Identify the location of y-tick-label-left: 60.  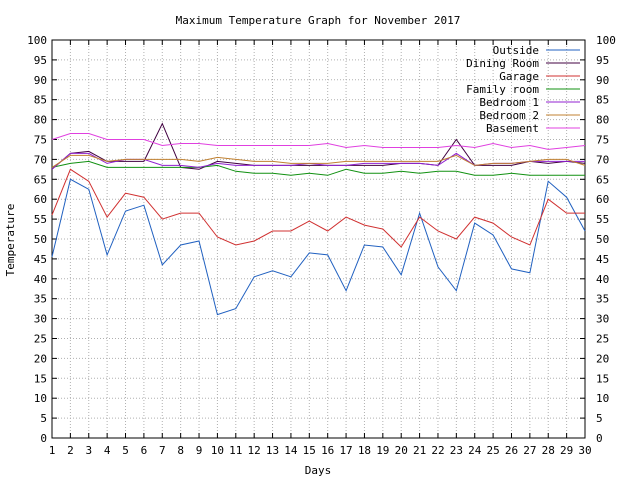
(40, 199).